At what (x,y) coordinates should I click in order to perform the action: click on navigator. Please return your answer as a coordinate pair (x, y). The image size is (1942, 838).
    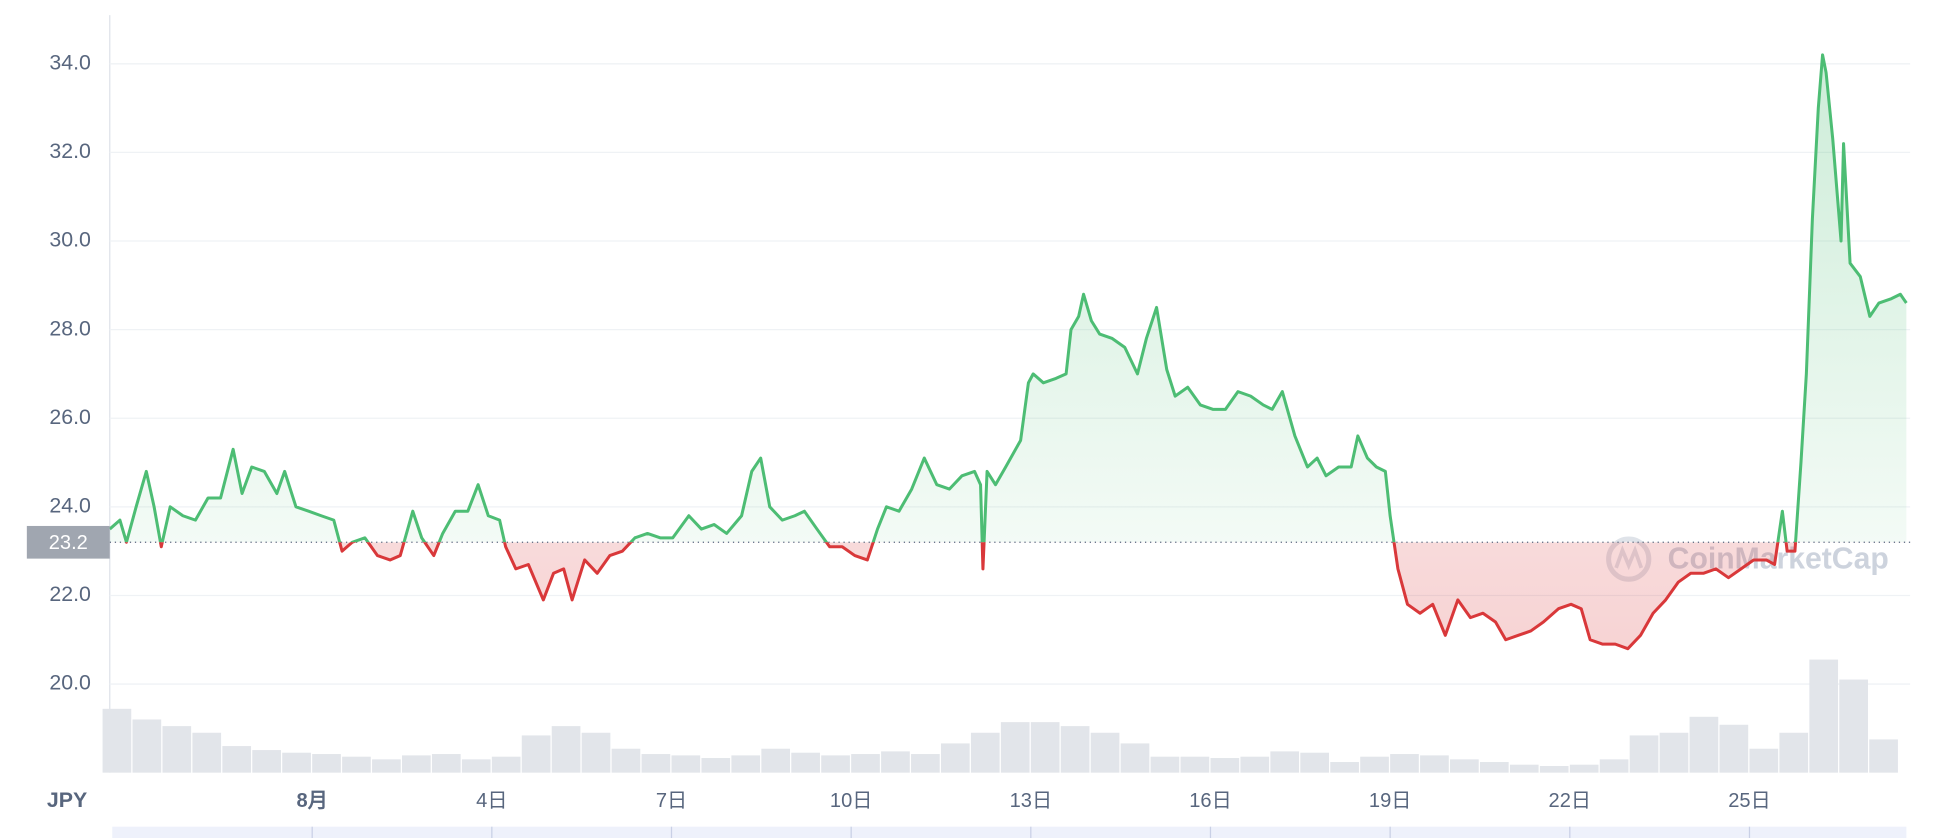
    Looking at the image, I should click on (1009, 832).